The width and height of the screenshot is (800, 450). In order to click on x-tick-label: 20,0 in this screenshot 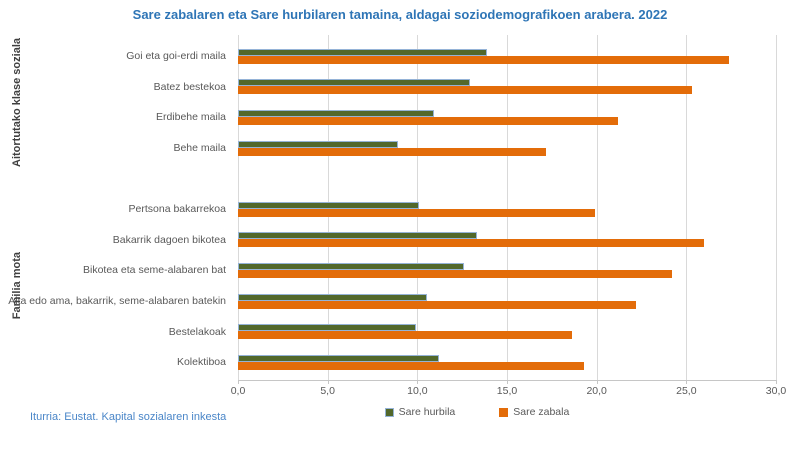, I will do `click(596, 391)`.